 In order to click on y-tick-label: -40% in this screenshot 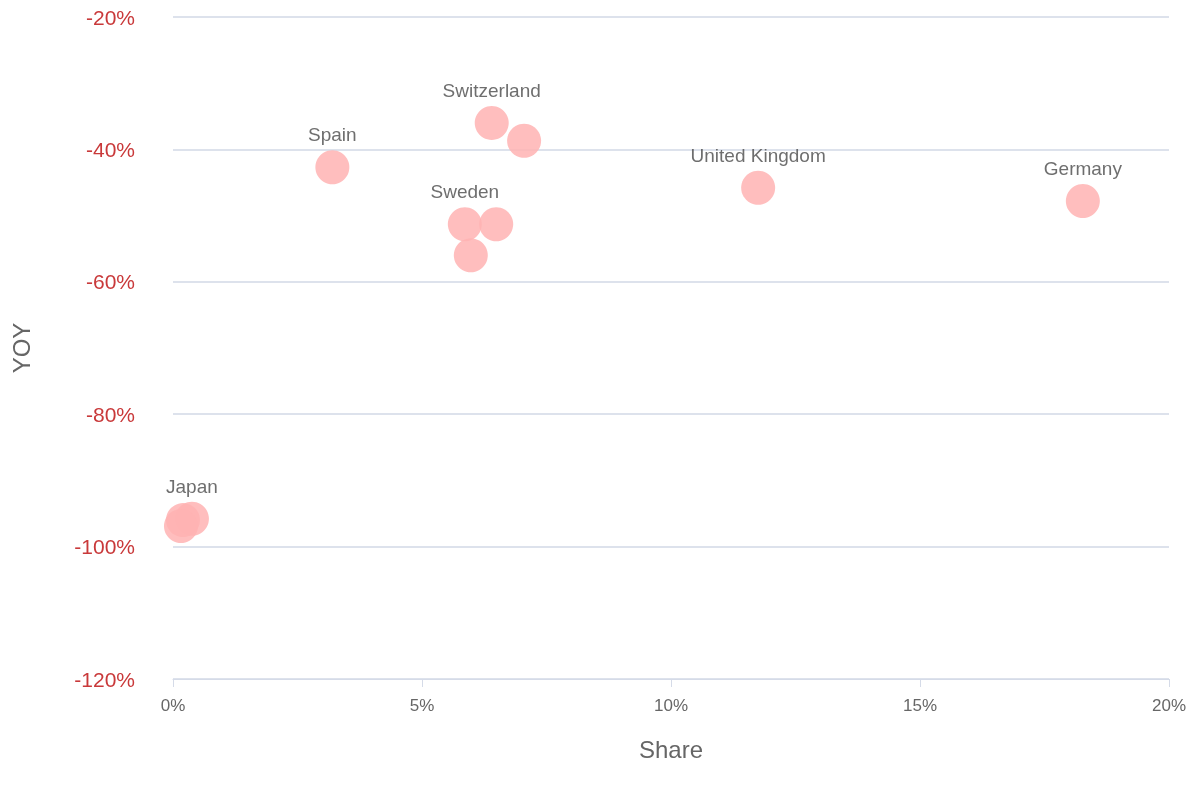, I will do `click(110, 149)`.